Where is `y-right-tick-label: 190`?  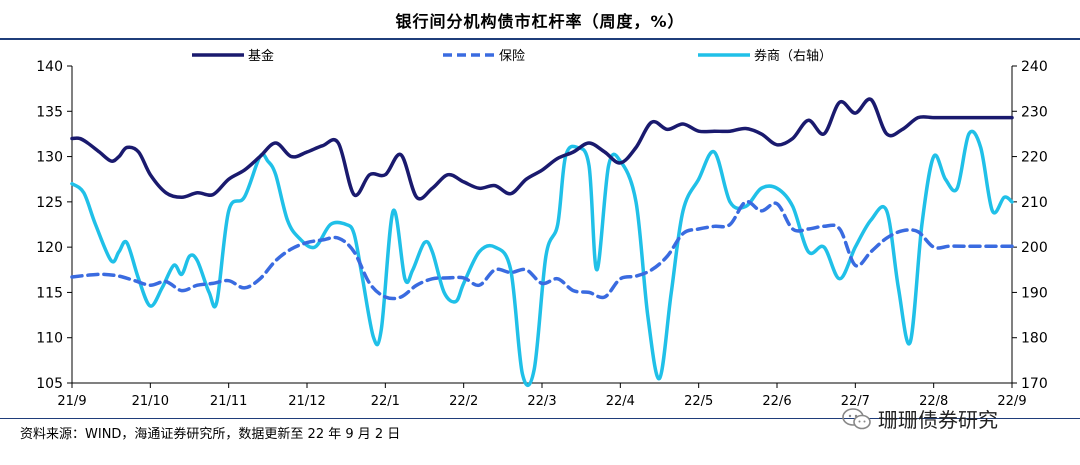
y-right-tick-label: 190 is located at coordinates (1034, 293).